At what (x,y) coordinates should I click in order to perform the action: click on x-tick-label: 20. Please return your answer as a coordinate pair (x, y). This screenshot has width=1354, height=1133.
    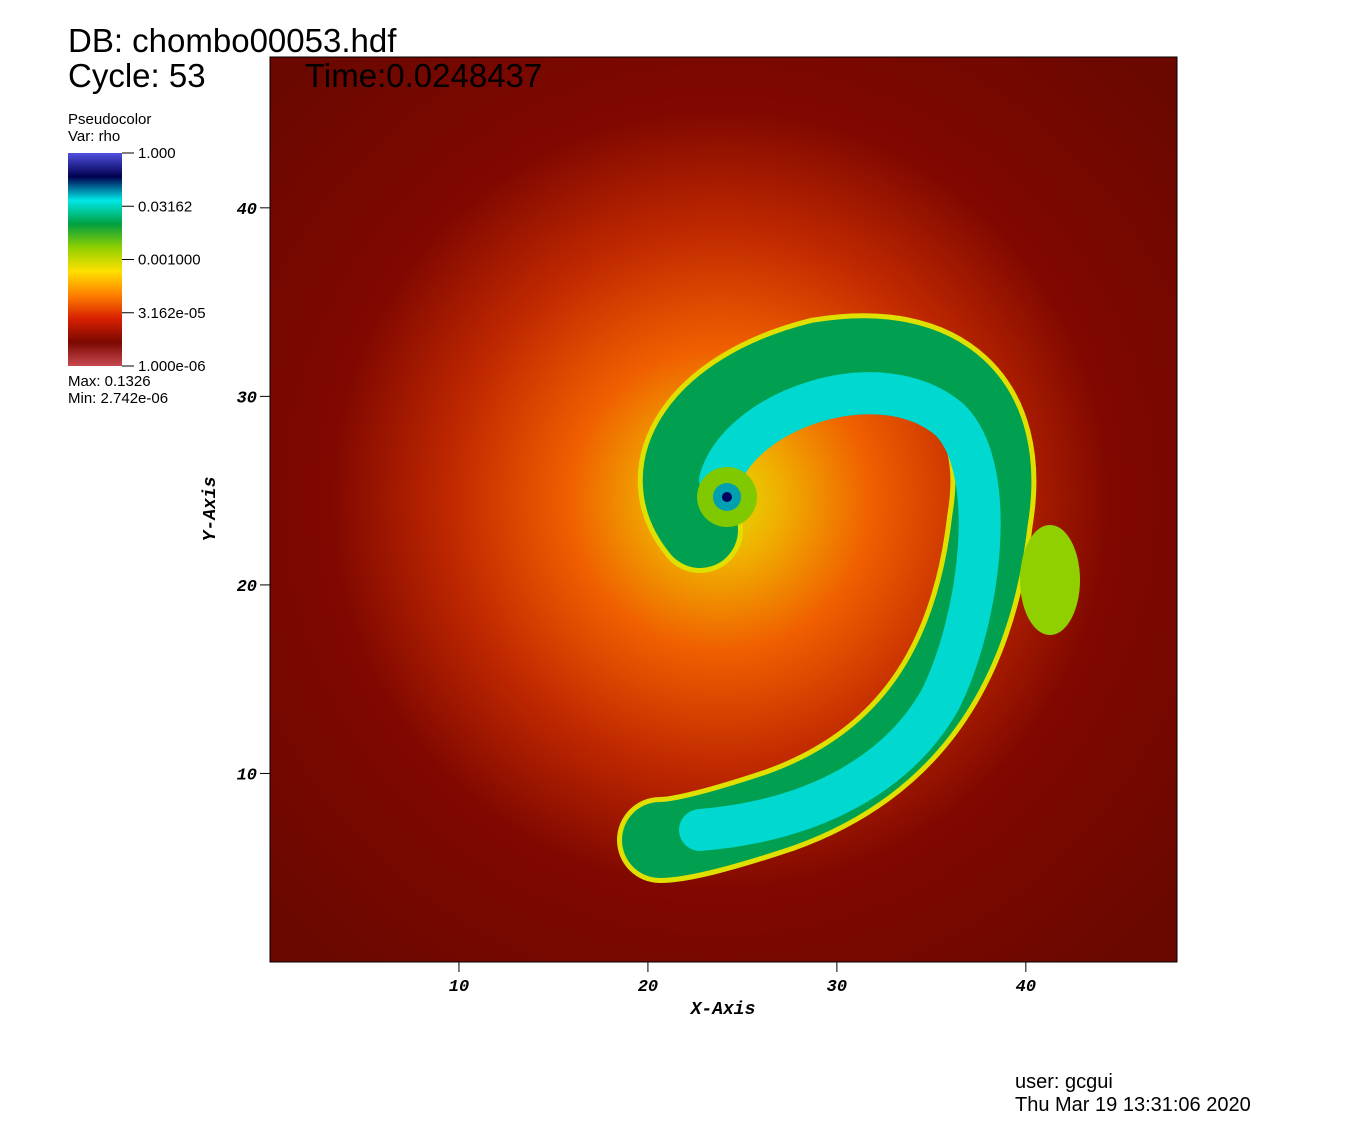
    Looking at the image, I should click on (648, 987).